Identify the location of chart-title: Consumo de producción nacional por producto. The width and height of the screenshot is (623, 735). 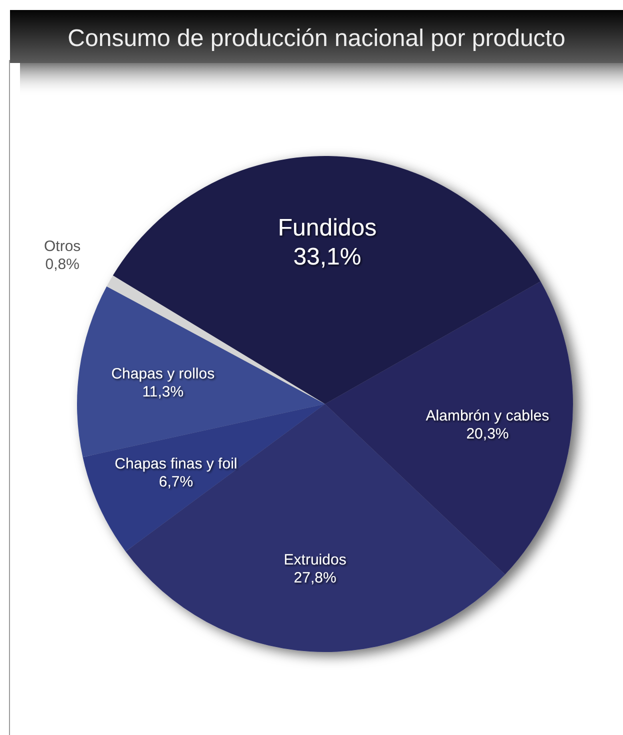
(317, 38).